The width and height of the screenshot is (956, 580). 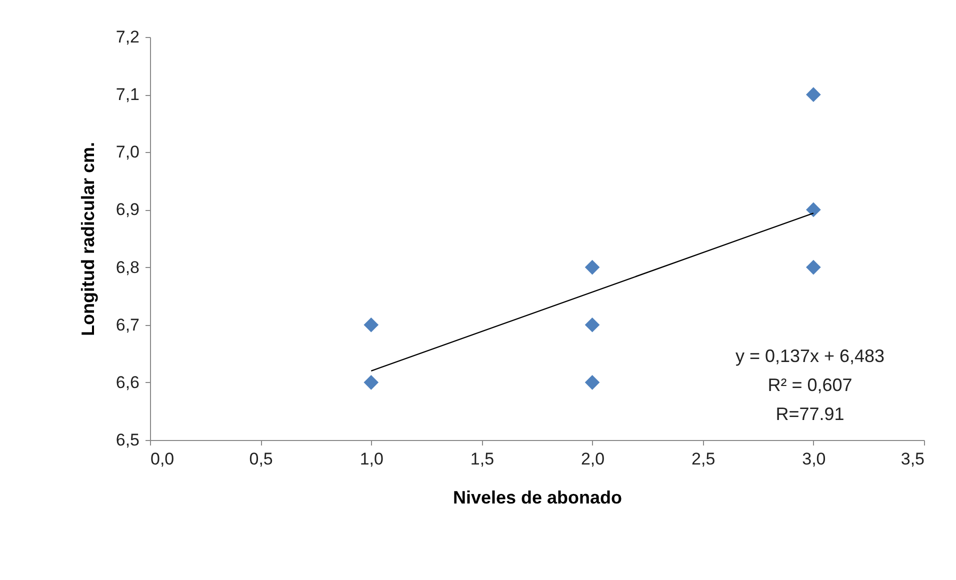 I want to click on x-tick-label: 2,5, so click(x=704, y=459).